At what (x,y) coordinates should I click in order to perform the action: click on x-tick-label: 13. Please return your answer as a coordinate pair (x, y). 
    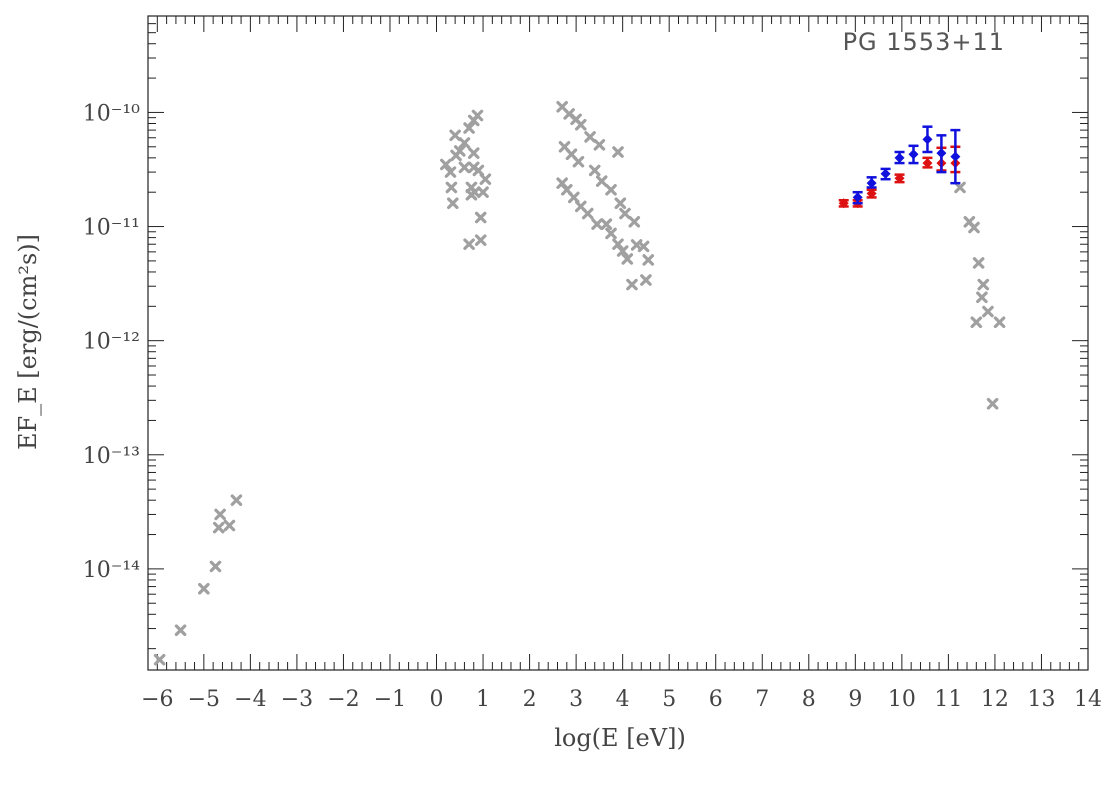
    Looking at the image, I should click on (1041, 699).